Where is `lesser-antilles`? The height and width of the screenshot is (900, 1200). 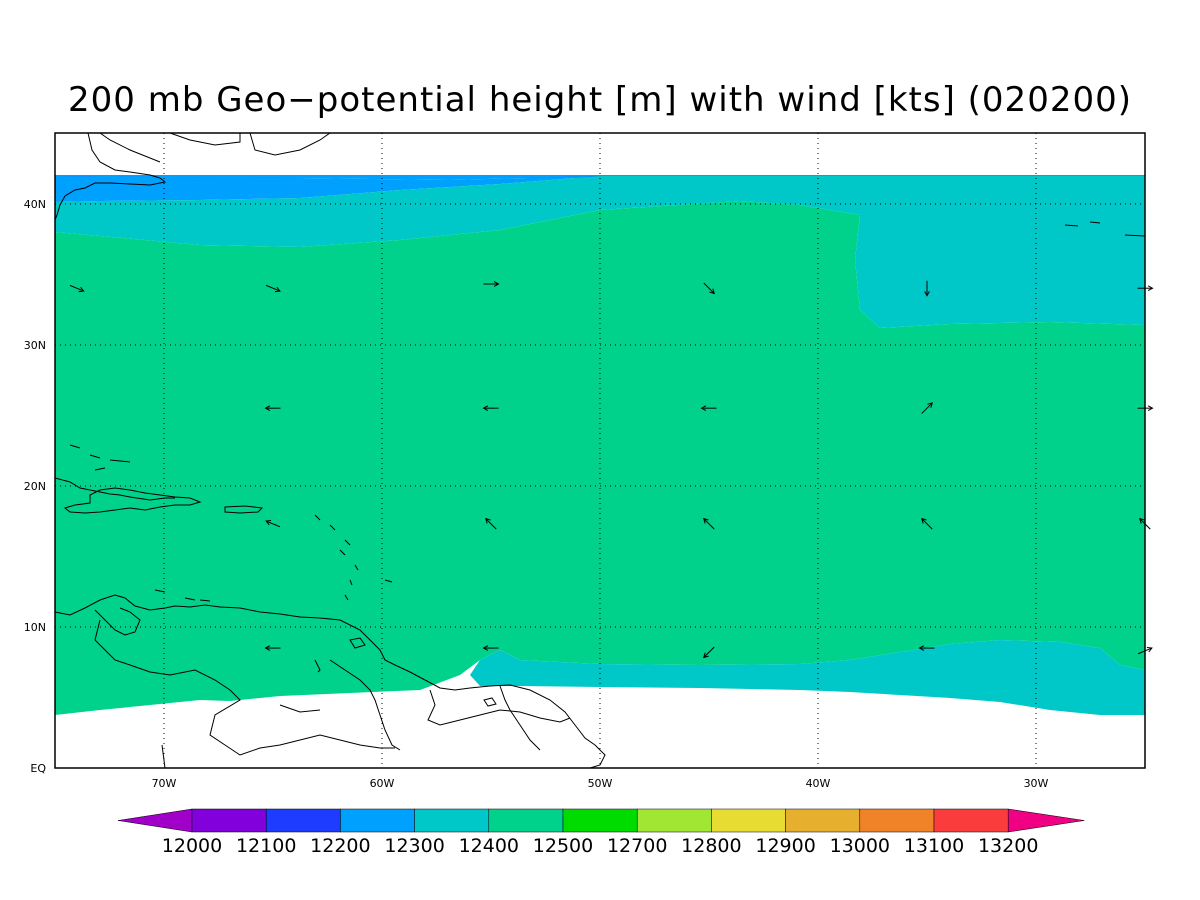
lesser-antilles is located at coordinates (353, 557).